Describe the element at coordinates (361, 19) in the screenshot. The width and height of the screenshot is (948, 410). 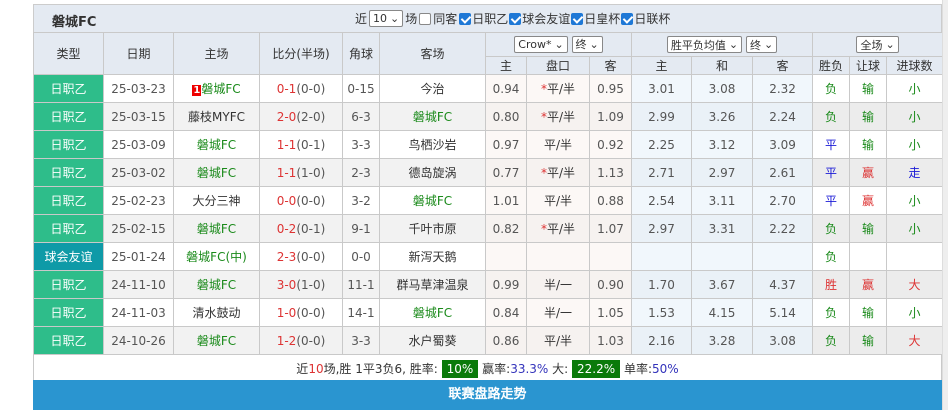
I see `recent-label: 近` at that location.